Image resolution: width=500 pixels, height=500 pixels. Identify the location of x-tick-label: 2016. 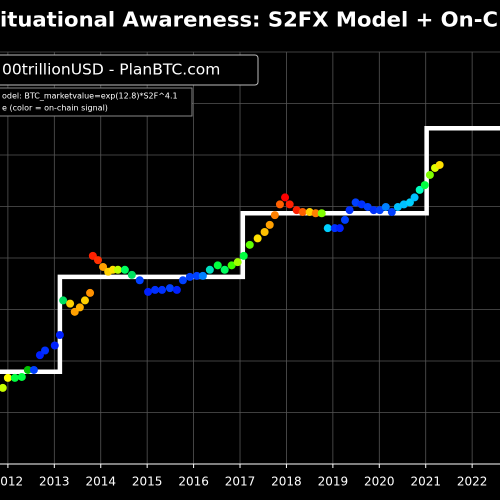
(193, 482).